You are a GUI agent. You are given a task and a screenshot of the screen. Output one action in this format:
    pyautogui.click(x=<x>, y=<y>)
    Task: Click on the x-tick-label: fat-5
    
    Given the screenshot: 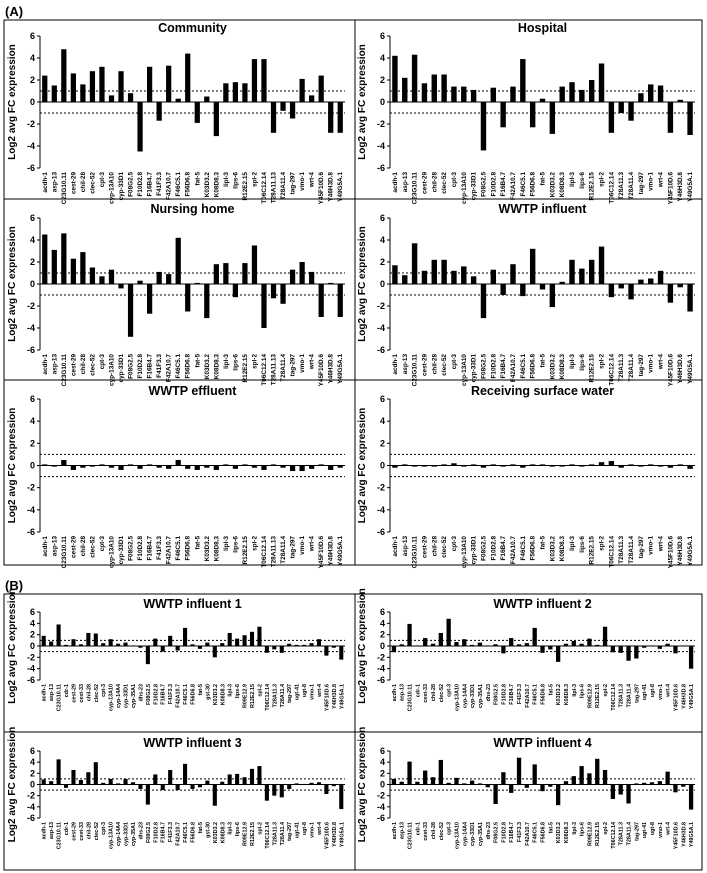 What is the action you would take?
    pyautogui.click(x=201, y=827)
    